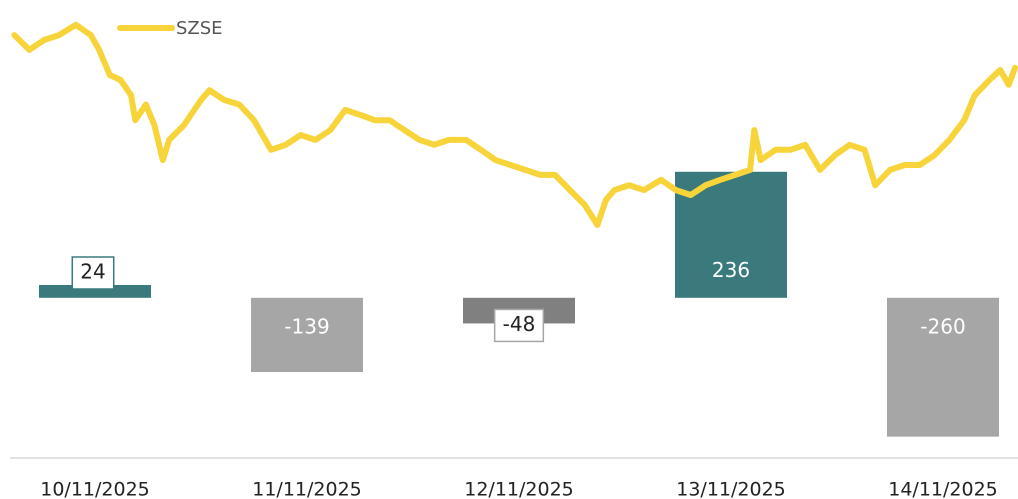 The image size is (1018, 499). What do you see at coordinates (306, 326) in the screenshot?
I see `data-label: -139` at bounding box center [306, 326].